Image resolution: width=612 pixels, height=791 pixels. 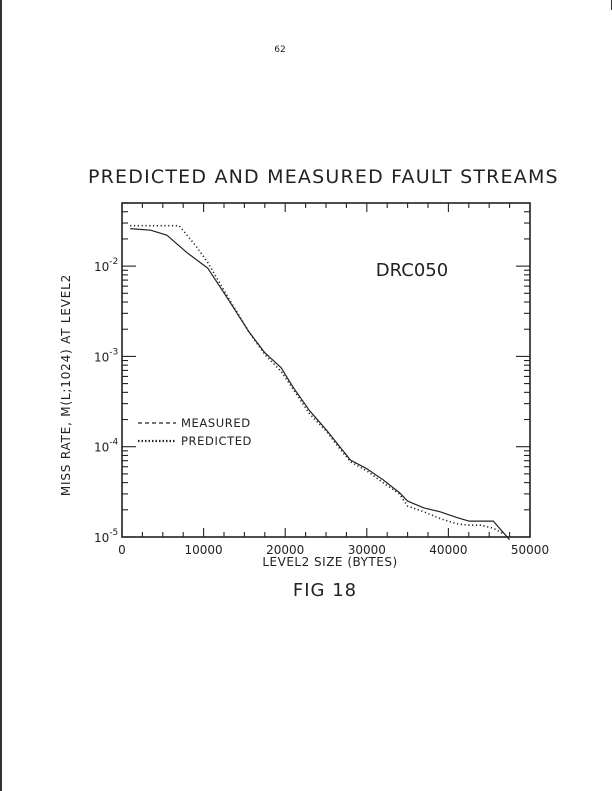 I want to click on legend: MEASURED PREDICTED, so click(x=195, y=432).